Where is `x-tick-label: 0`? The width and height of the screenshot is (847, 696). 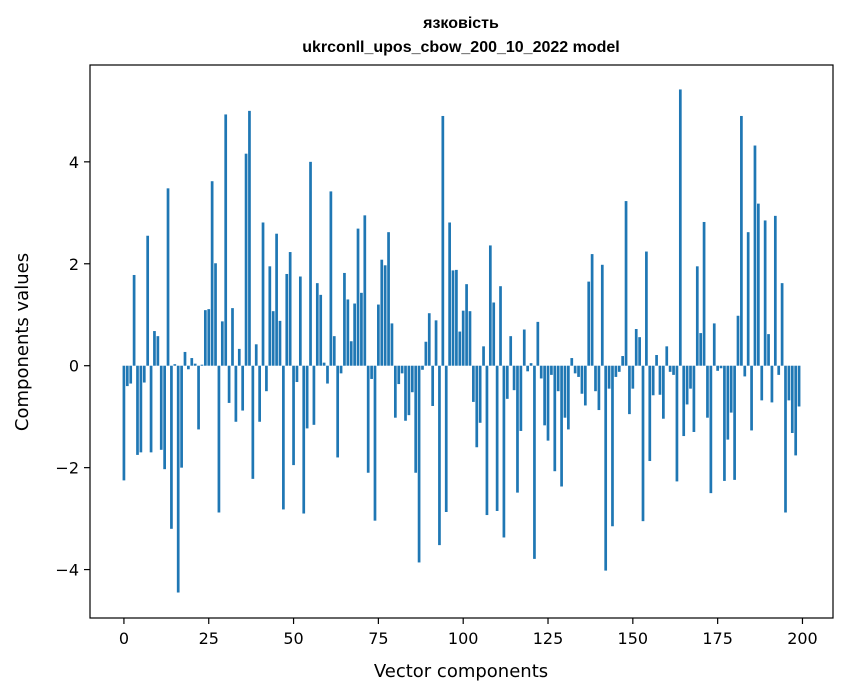 x-tick-label: 0 is located at coordinates (124, 638).